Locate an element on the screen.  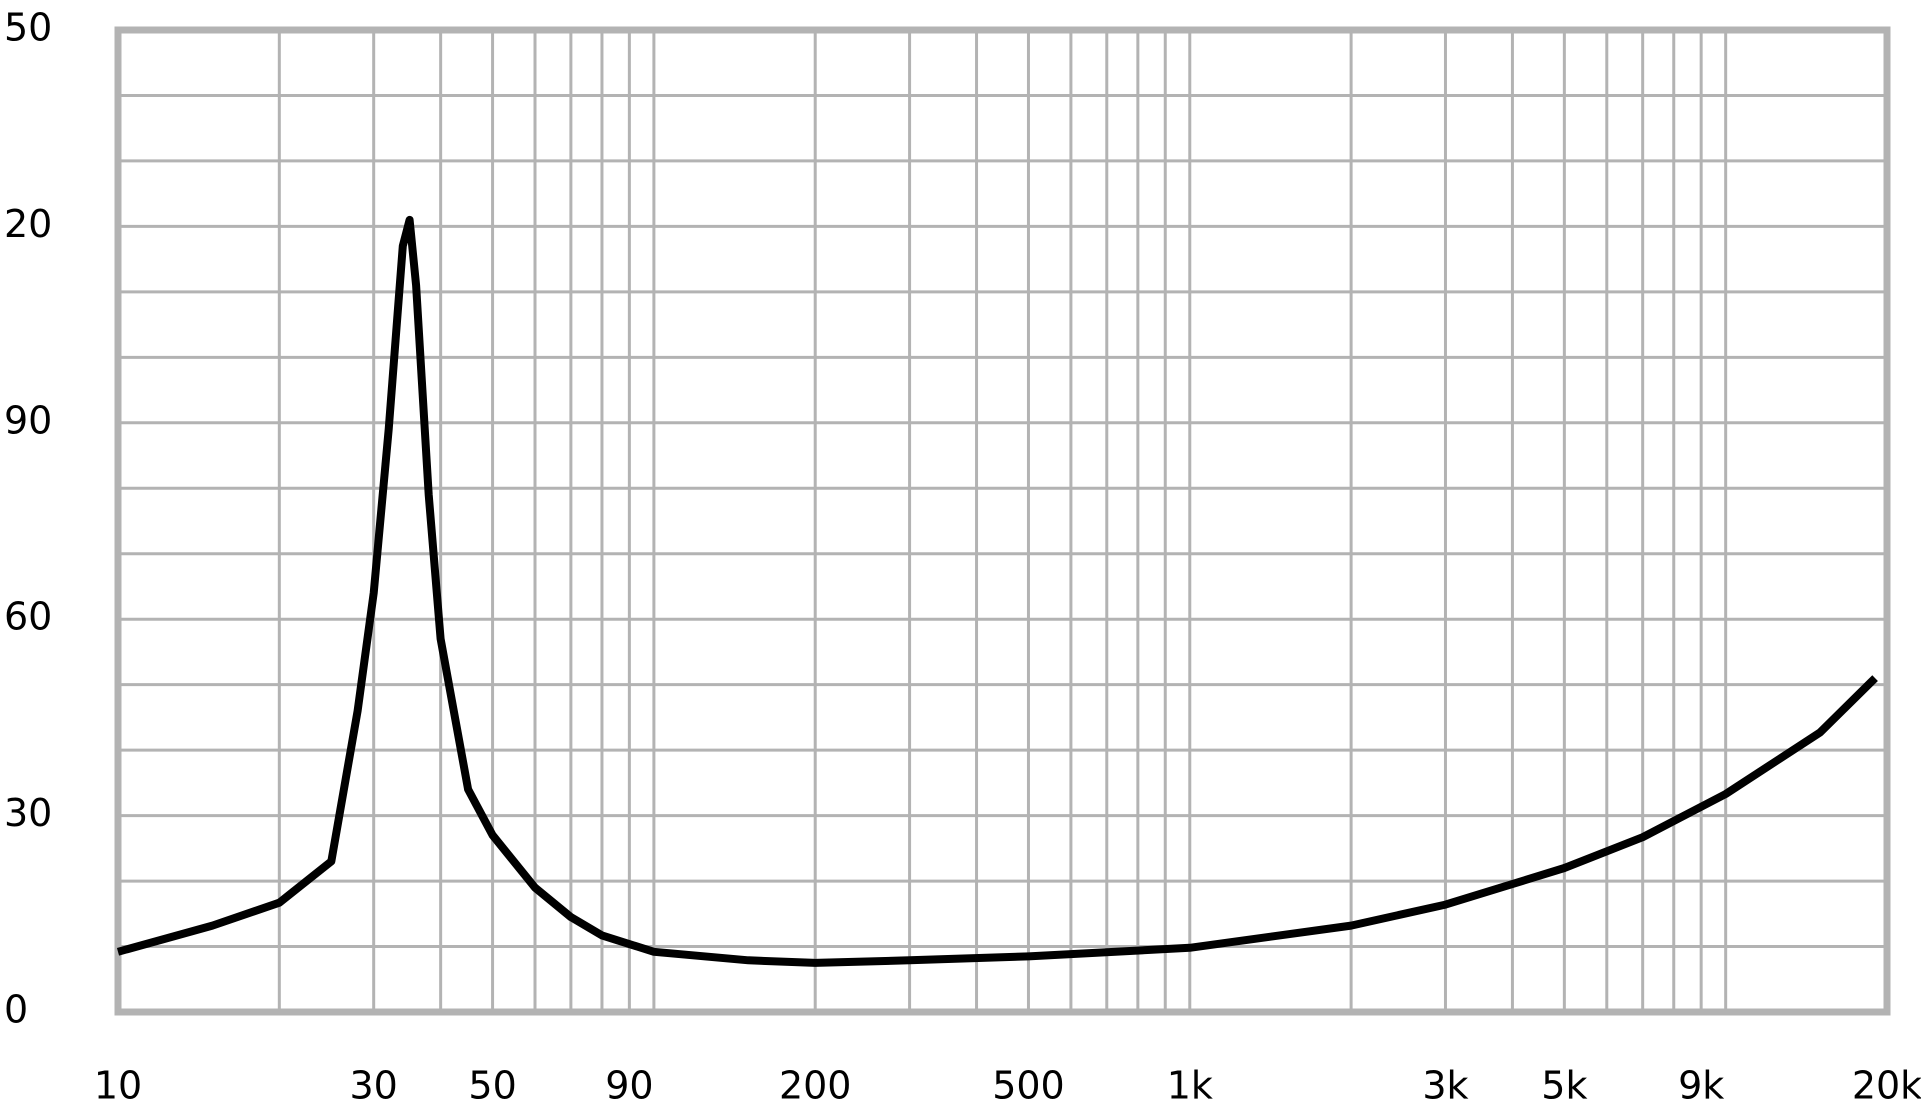
y-tick-label: 30 is located at coordinates (28, 813).